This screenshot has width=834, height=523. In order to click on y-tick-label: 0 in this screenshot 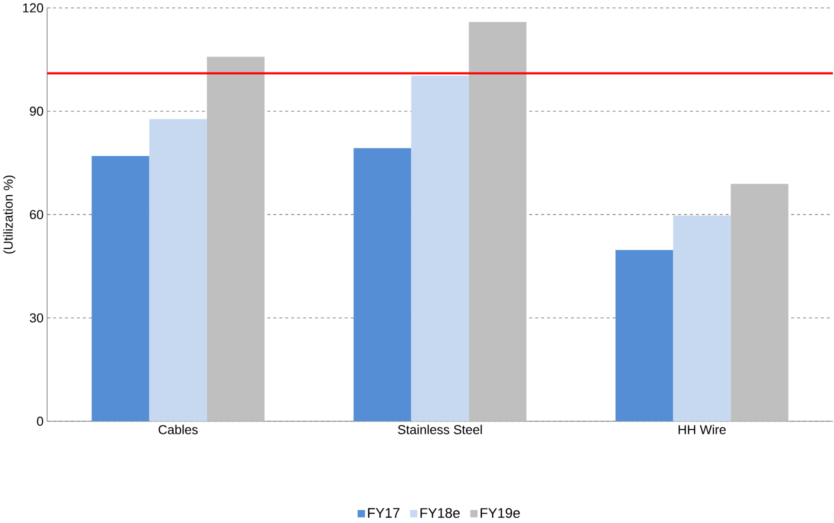, I will do `click(40, 421)`.